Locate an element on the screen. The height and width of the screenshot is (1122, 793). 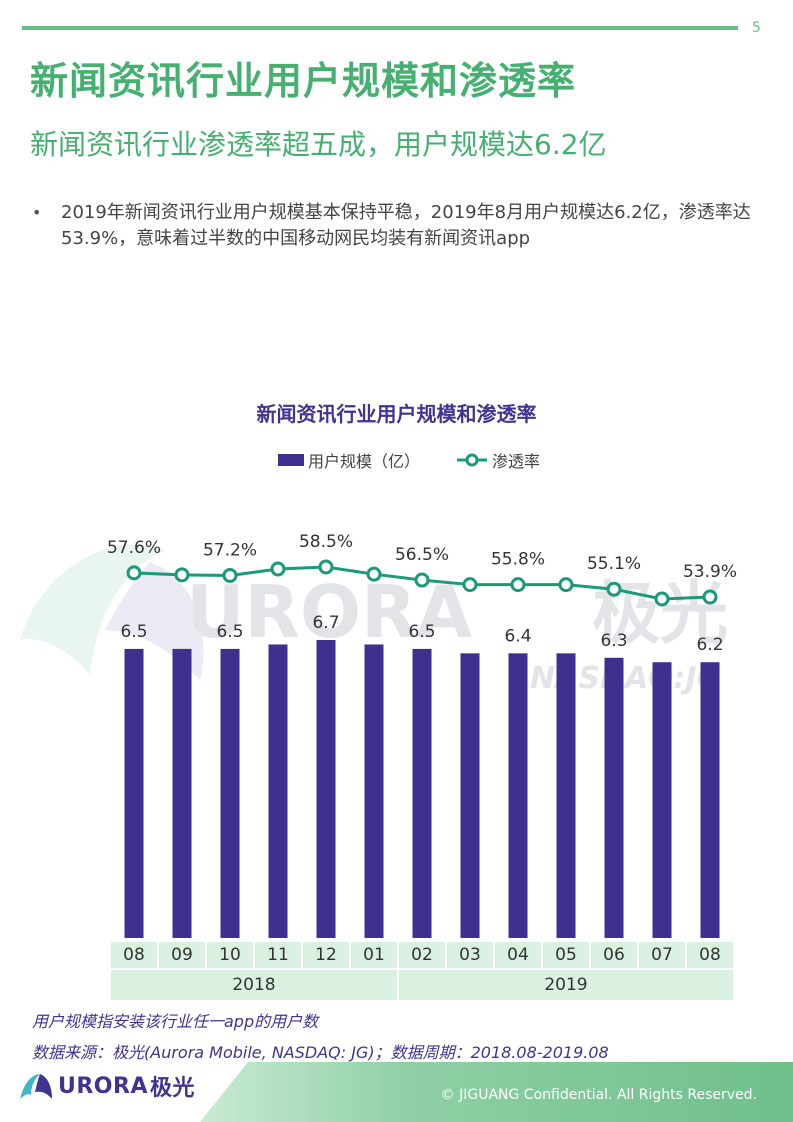
rate-labels: 57.6% 57.2% 58.5% 56.5% 55.8% 55.1% 53.9% is located at coordinates (422, 557).